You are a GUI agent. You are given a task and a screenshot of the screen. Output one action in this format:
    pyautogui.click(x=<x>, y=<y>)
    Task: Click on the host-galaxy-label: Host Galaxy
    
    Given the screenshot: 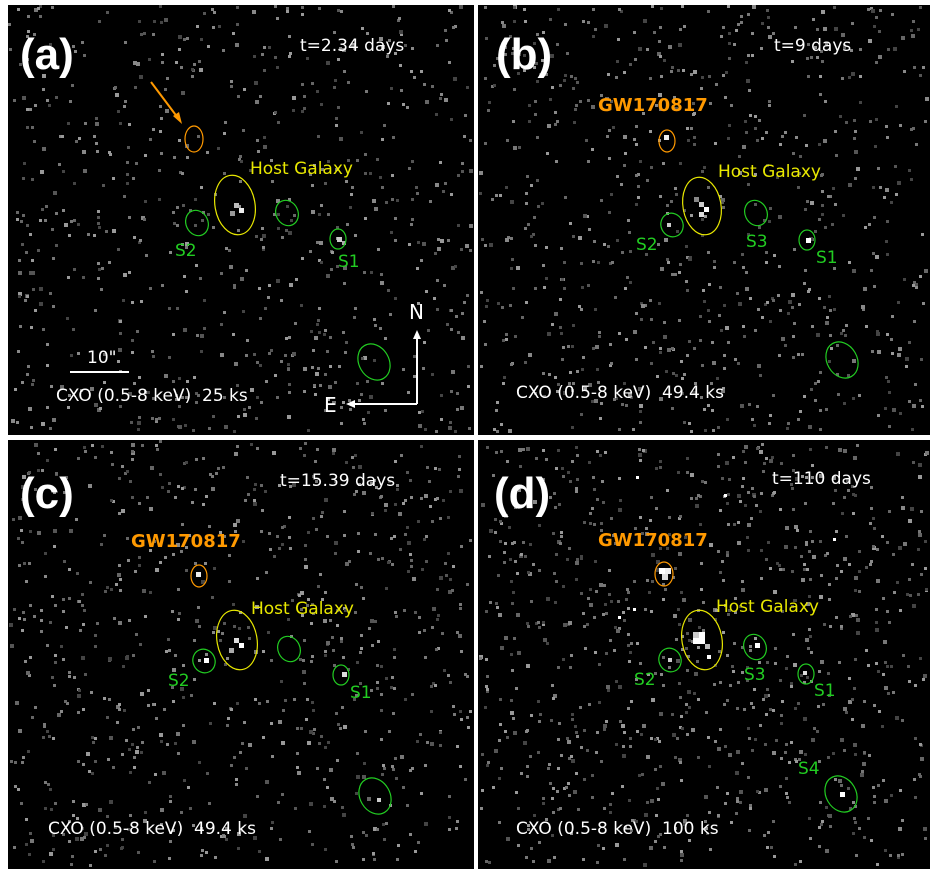 What is the action you would take?
    pyautogui.click(x=302, y=609)
    